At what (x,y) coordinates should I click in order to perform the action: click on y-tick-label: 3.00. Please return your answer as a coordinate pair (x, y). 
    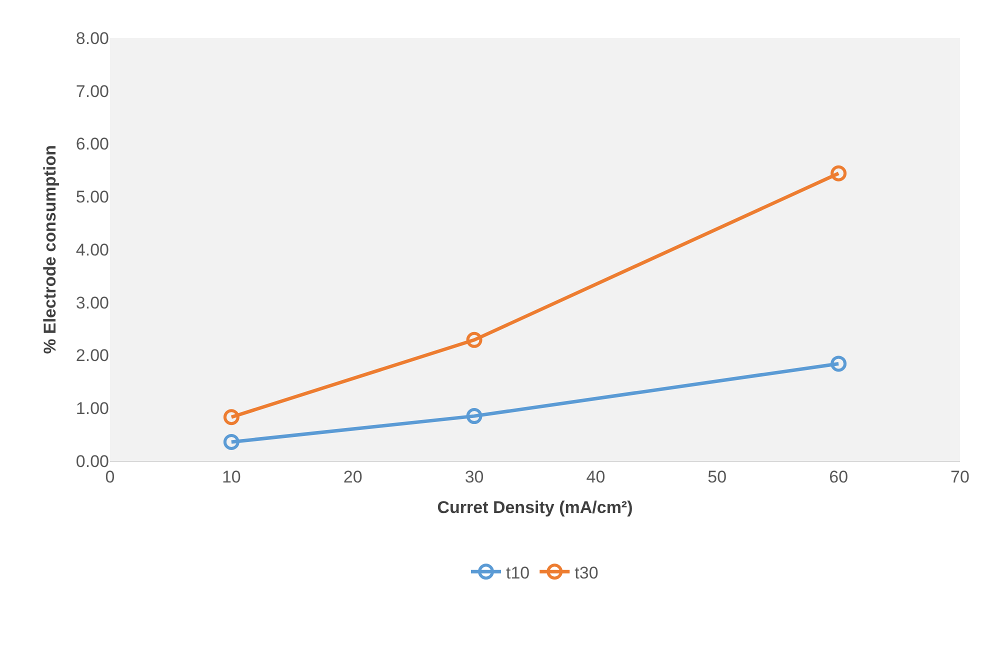
    Looking at the image, I should click on (92, 302).